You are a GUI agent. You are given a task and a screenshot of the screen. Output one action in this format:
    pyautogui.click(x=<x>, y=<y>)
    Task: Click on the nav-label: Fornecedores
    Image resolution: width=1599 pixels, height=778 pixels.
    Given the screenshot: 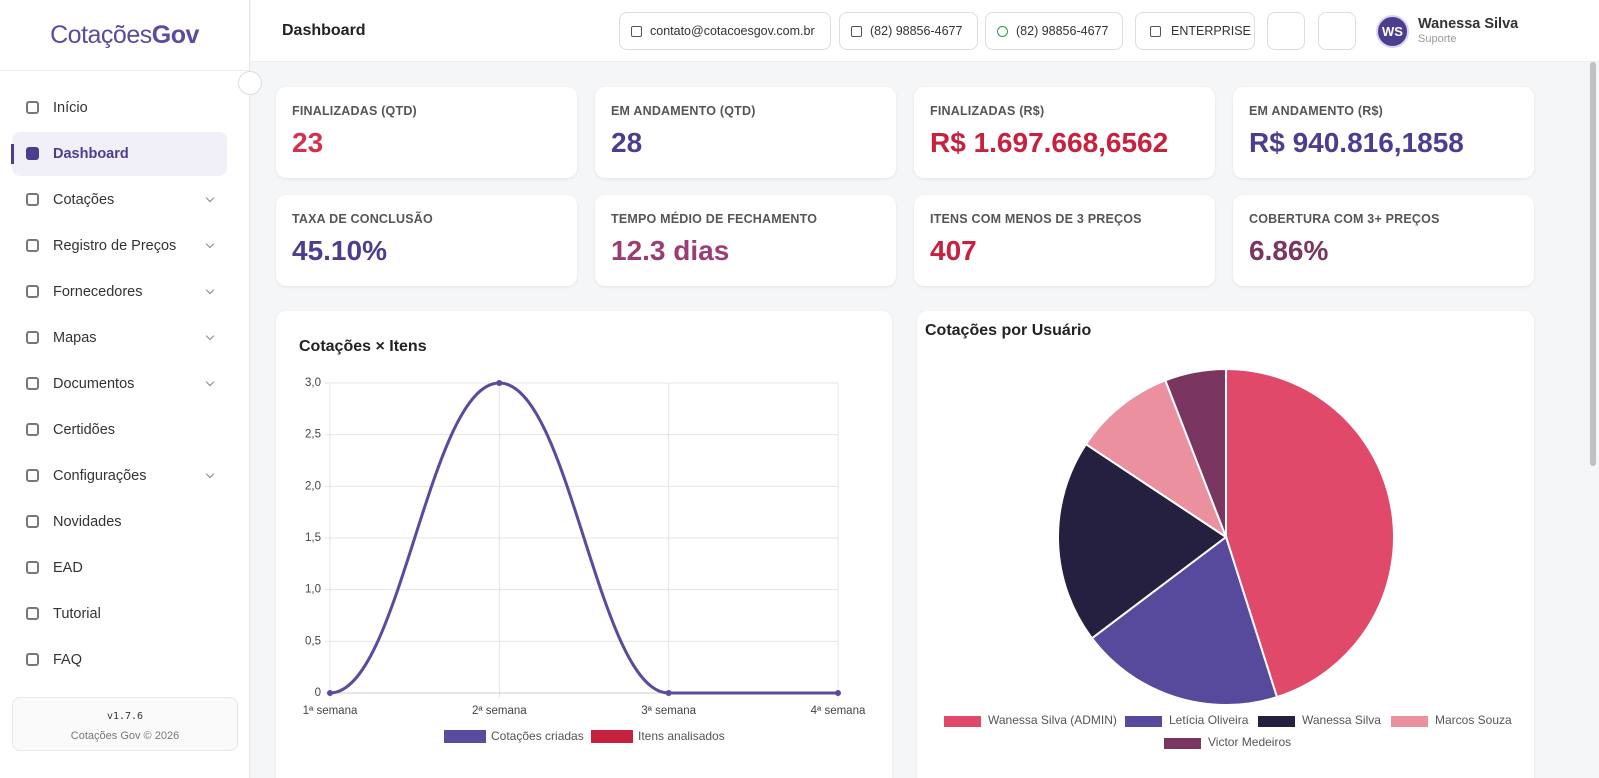 What is the action you would take?
    pyautogui.click(x=98, y=292)
    